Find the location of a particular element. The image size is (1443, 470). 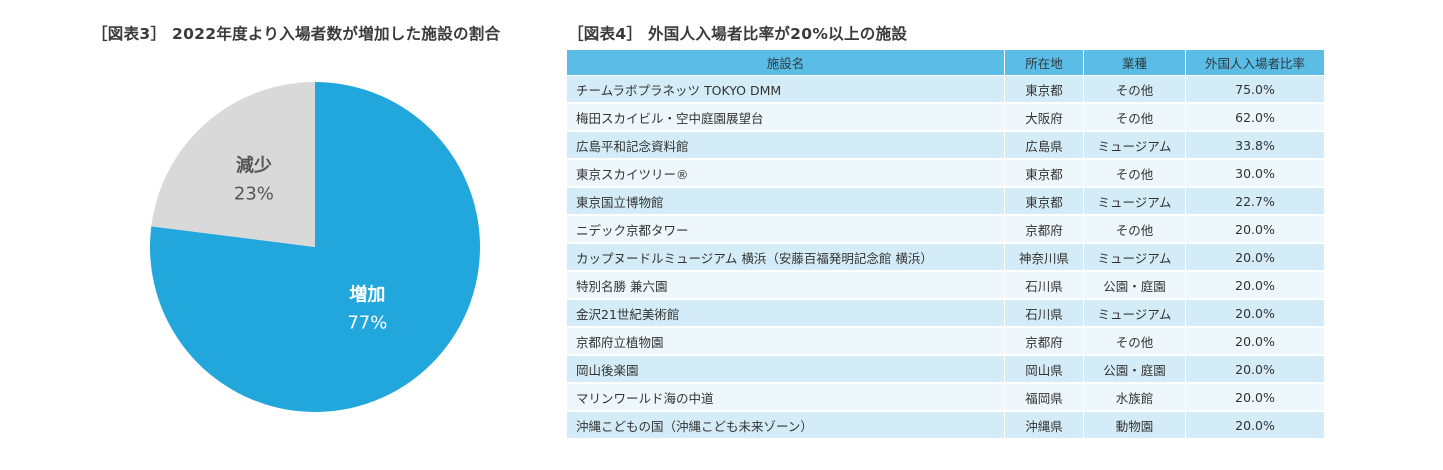

pie-slice-value: 23% is located at coordinates (254, 194).